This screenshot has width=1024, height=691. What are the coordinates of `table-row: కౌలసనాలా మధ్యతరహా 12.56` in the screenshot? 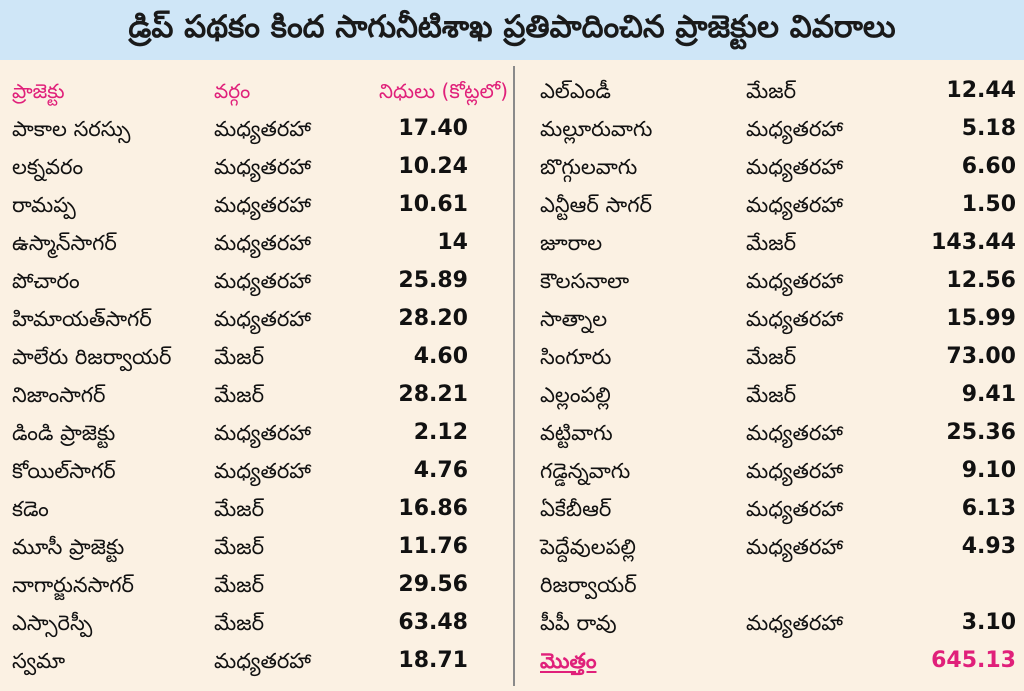 It's located at (778, 281).